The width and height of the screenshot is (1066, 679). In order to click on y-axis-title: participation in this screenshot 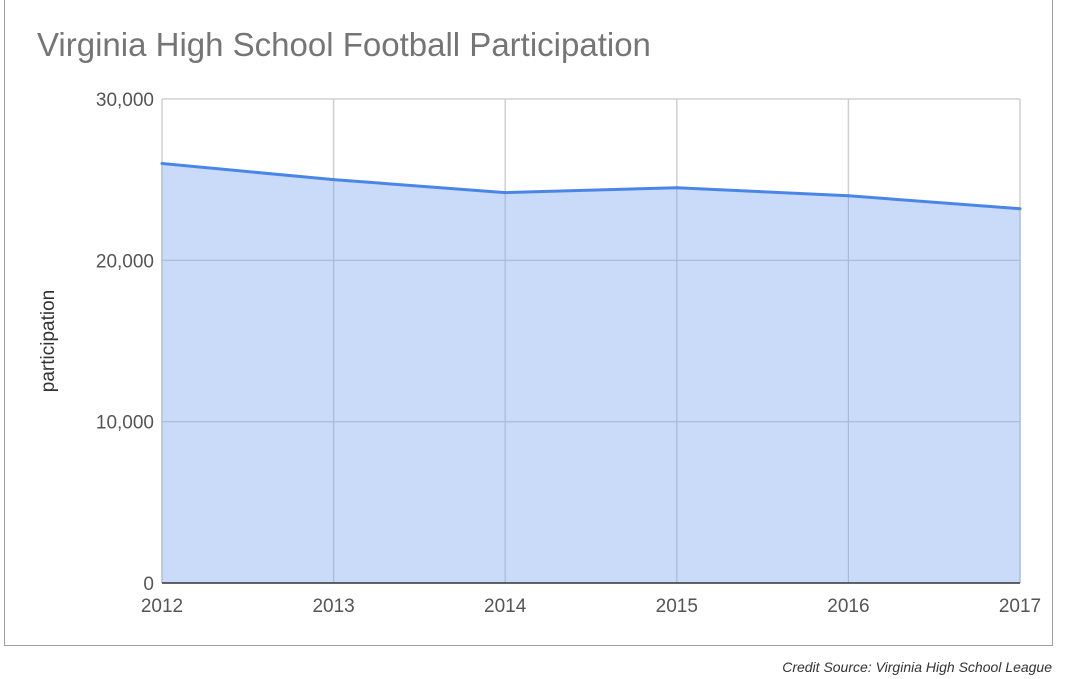, I will do `click(48, 341)`.